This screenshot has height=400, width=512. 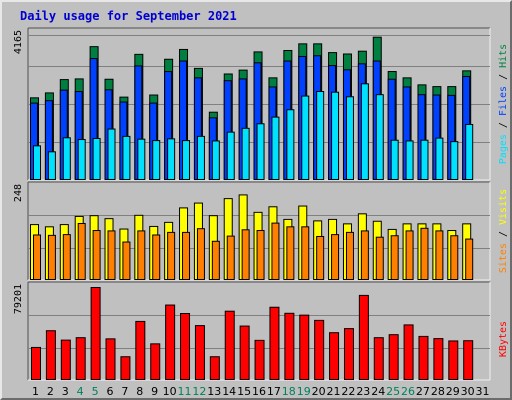 I want to click on x-tick-label-day-19: 19, so click(x=304, y=391).